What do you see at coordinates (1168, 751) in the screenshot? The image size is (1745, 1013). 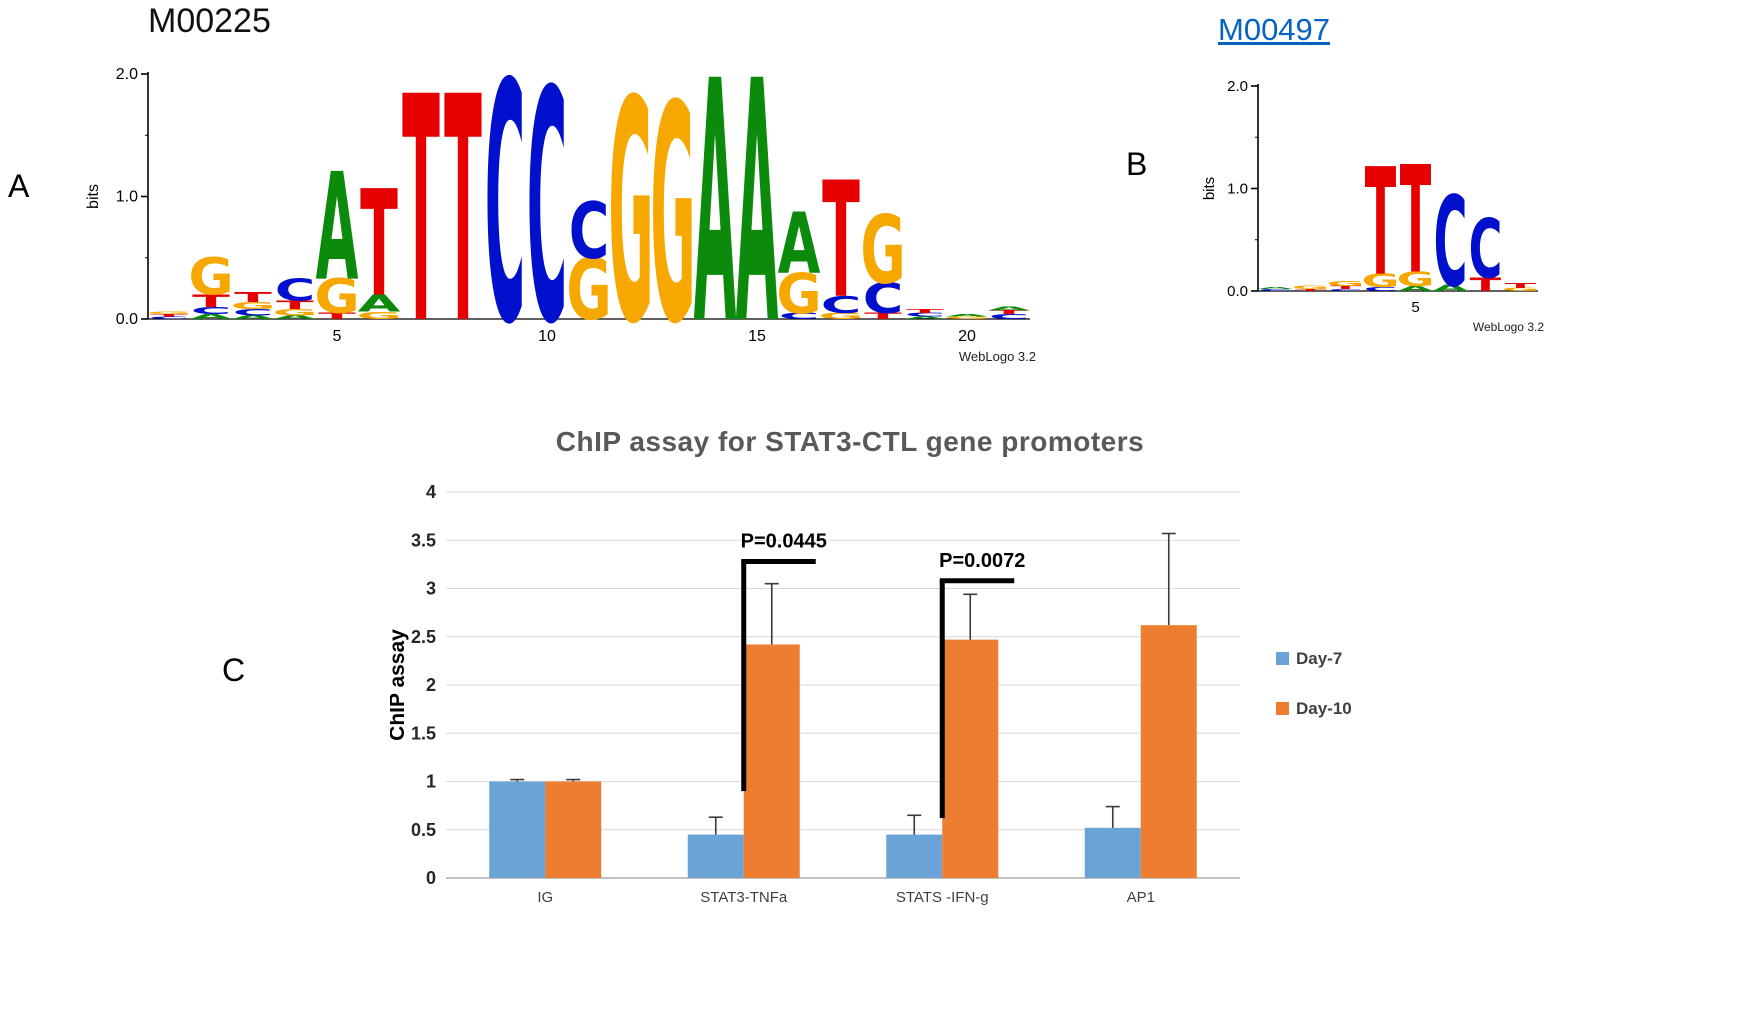 I see `bar-Day-10-AP1` at bounding box center [1168, 751].